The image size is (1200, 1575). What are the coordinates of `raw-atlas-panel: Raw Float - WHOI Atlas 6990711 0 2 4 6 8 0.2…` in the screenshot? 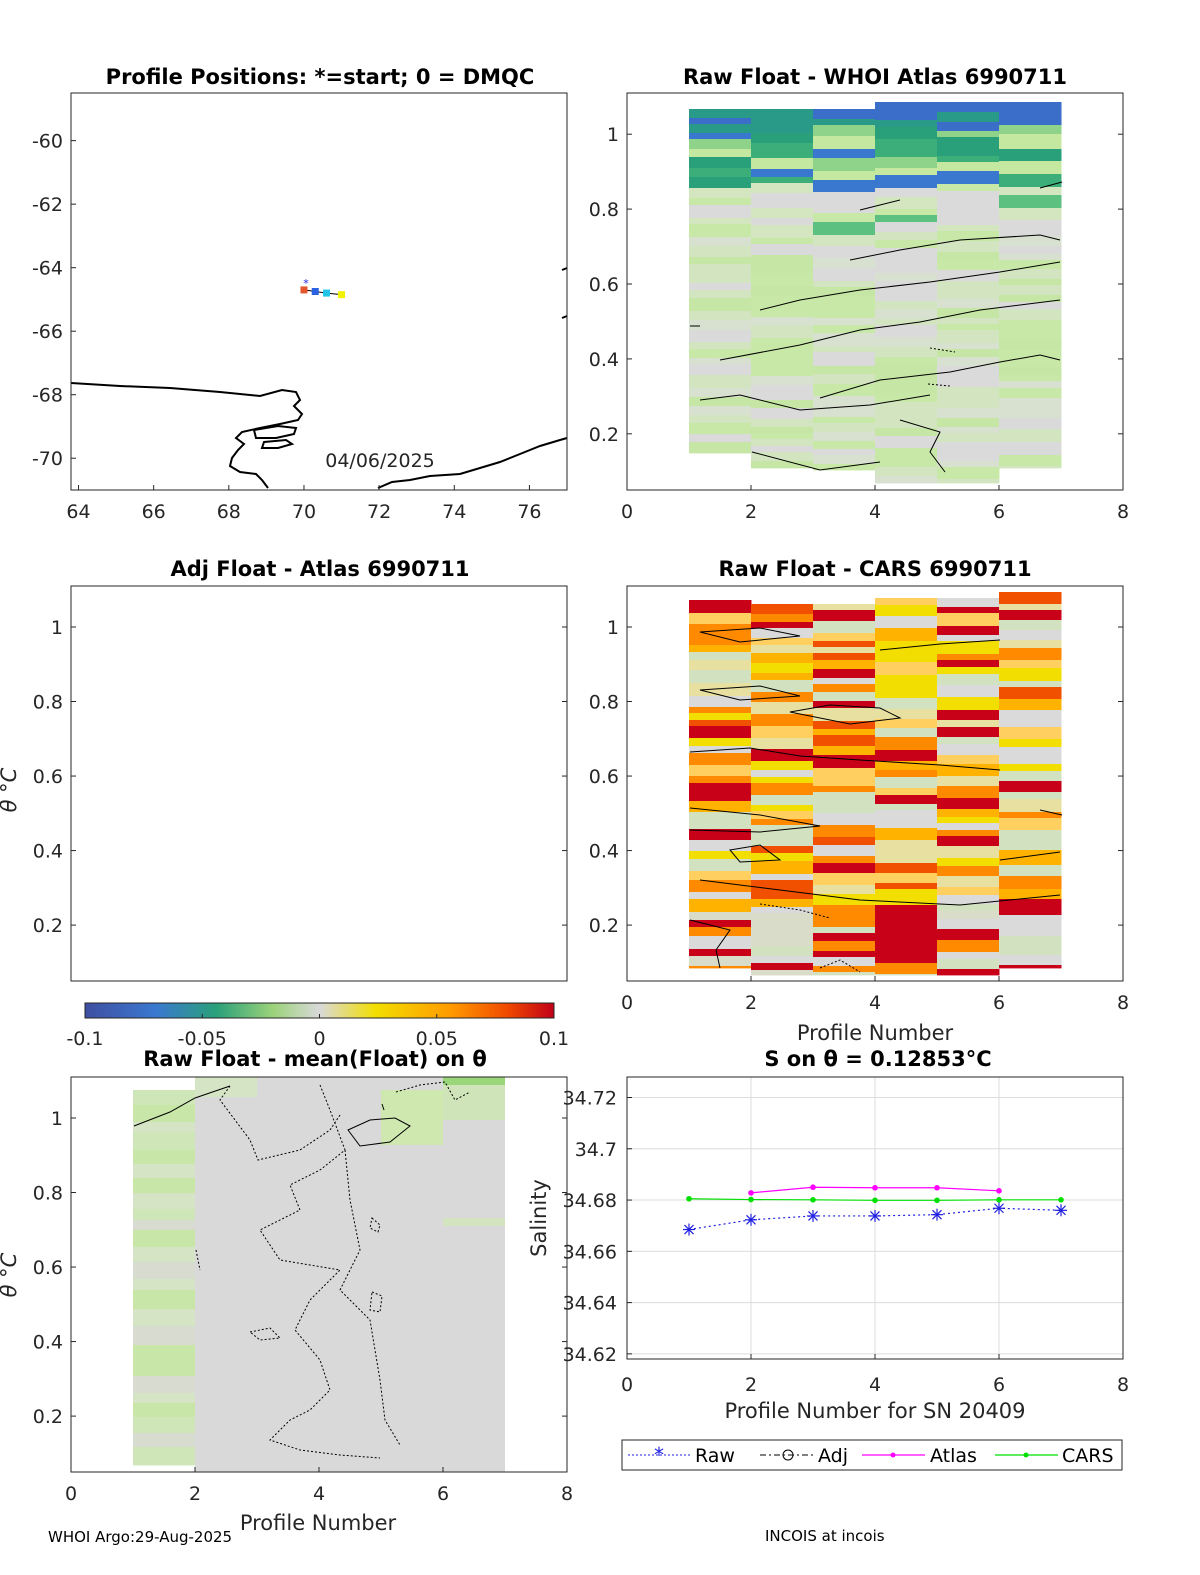 It's located at (859, 294).